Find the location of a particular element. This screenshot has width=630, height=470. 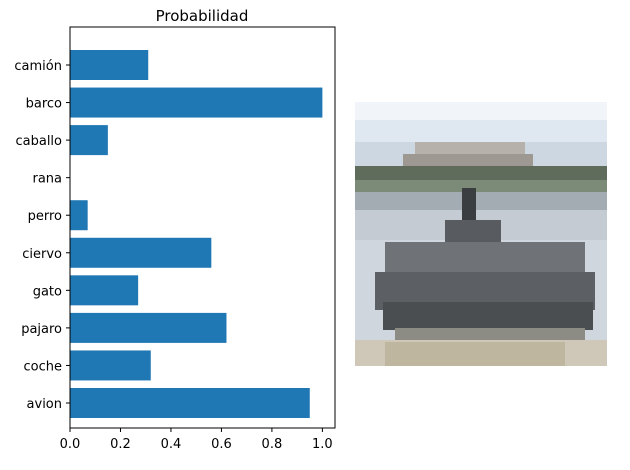

bar-gato is located at coordinates (104, 290).